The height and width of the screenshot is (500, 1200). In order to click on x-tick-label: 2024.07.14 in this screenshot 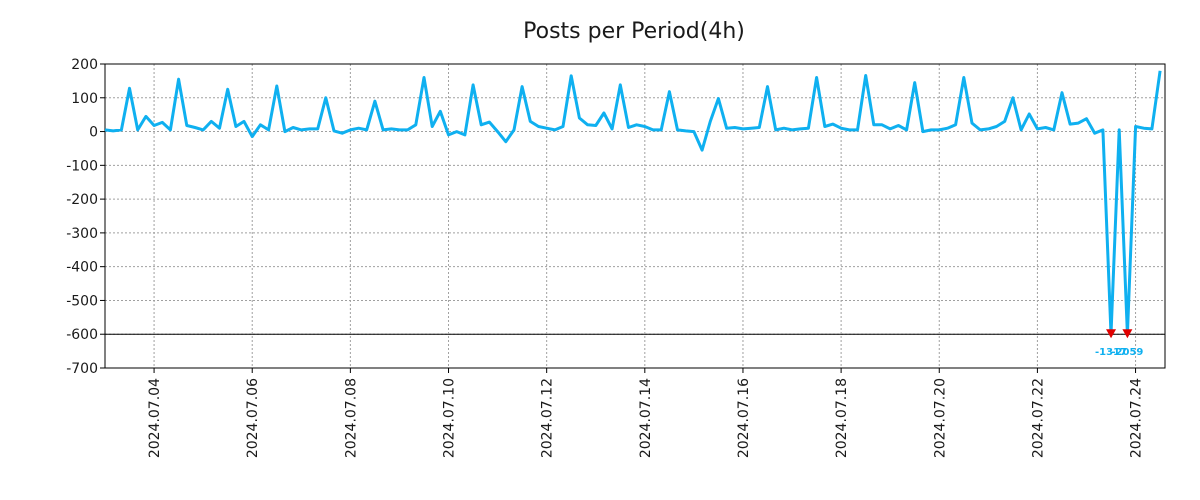, I will do `click(646, 418)`.